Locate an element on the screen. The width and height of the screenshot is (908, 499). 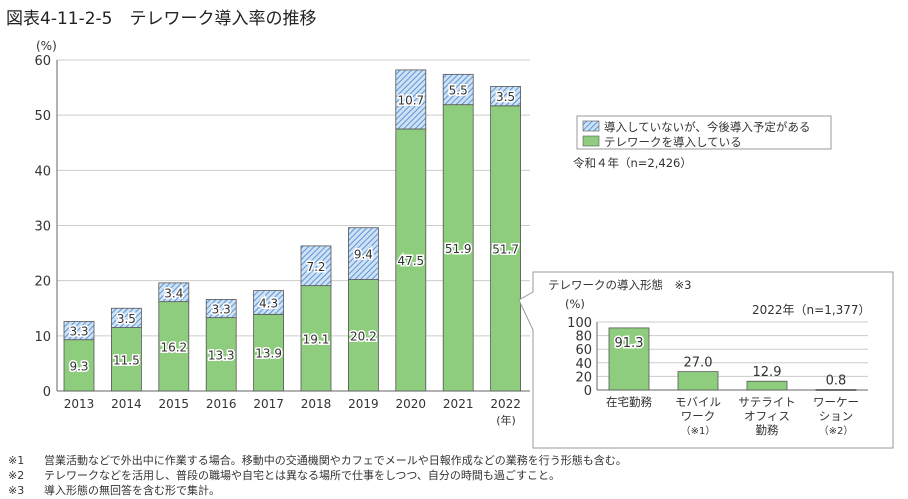
x-tick-label: 2021 is located at coordinates (458, 404).